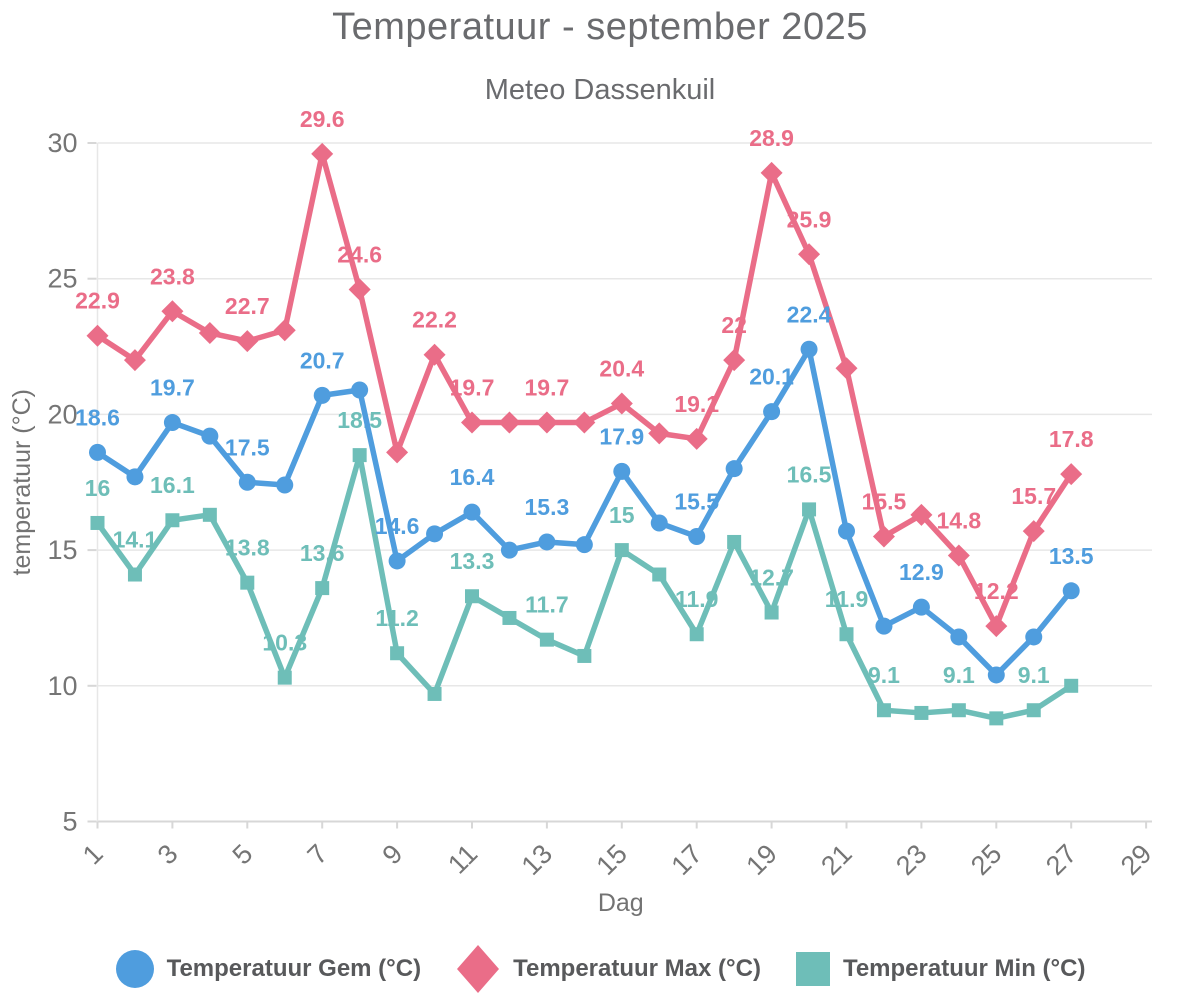  I want to click on legend-item-max: Temperatuur Max (°C), so click(608, 969).